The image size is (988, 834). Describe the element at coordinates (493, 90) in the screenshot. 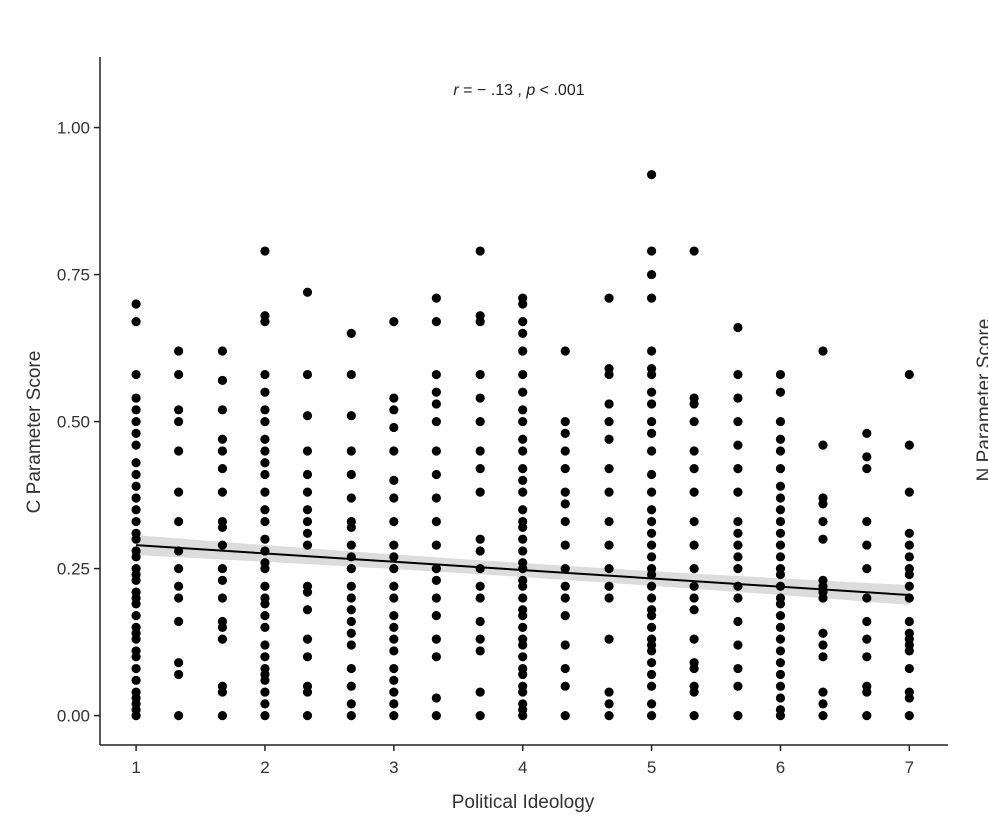

I see `r-value: = − .13 ,` at that location.